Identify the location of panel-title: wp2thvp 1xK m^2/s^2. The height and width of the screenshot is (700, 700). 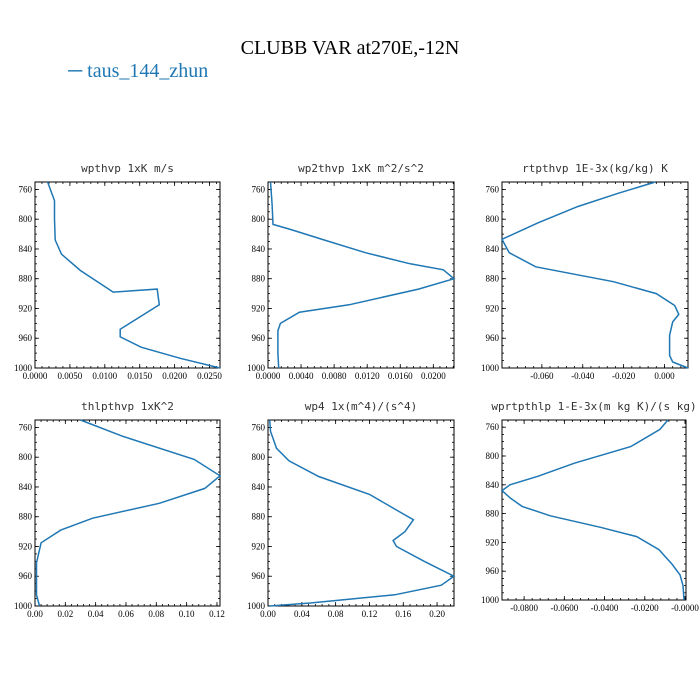
(361, 168).